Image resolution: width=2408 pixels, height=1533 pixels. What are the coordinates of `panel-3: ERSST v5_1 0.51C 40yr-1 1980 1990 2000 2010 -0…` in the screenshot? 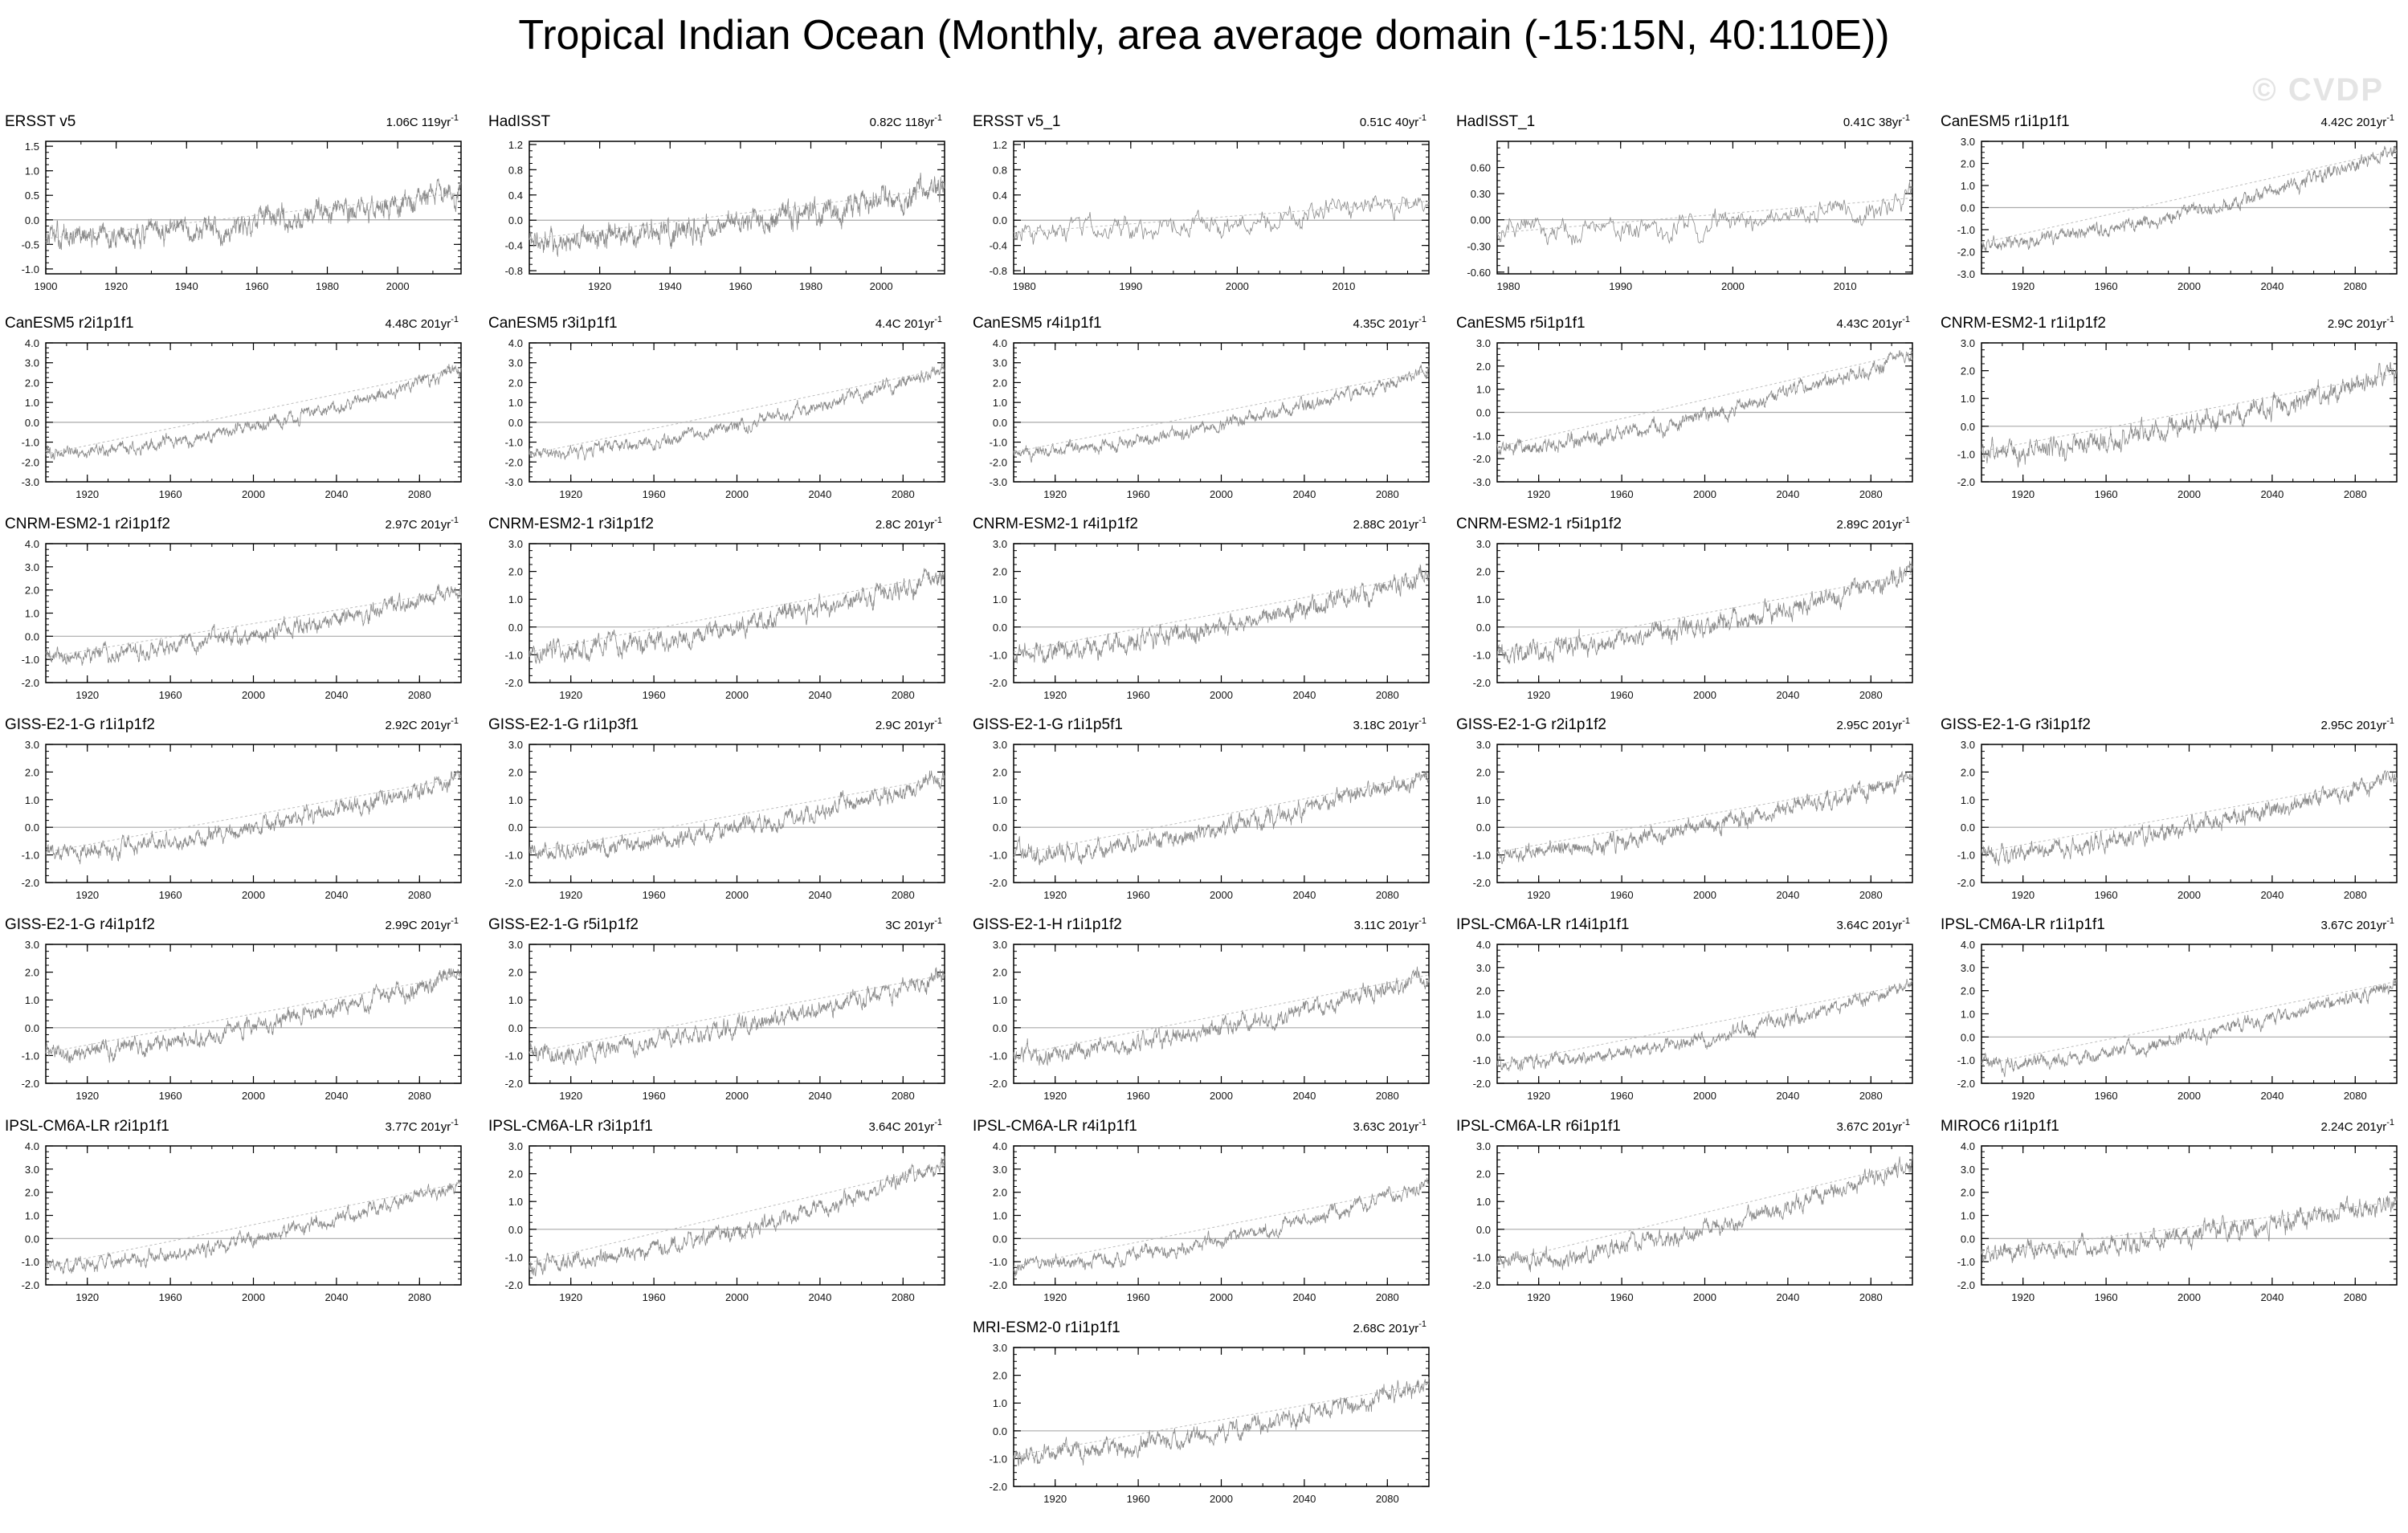 It's located at (1201, 202).